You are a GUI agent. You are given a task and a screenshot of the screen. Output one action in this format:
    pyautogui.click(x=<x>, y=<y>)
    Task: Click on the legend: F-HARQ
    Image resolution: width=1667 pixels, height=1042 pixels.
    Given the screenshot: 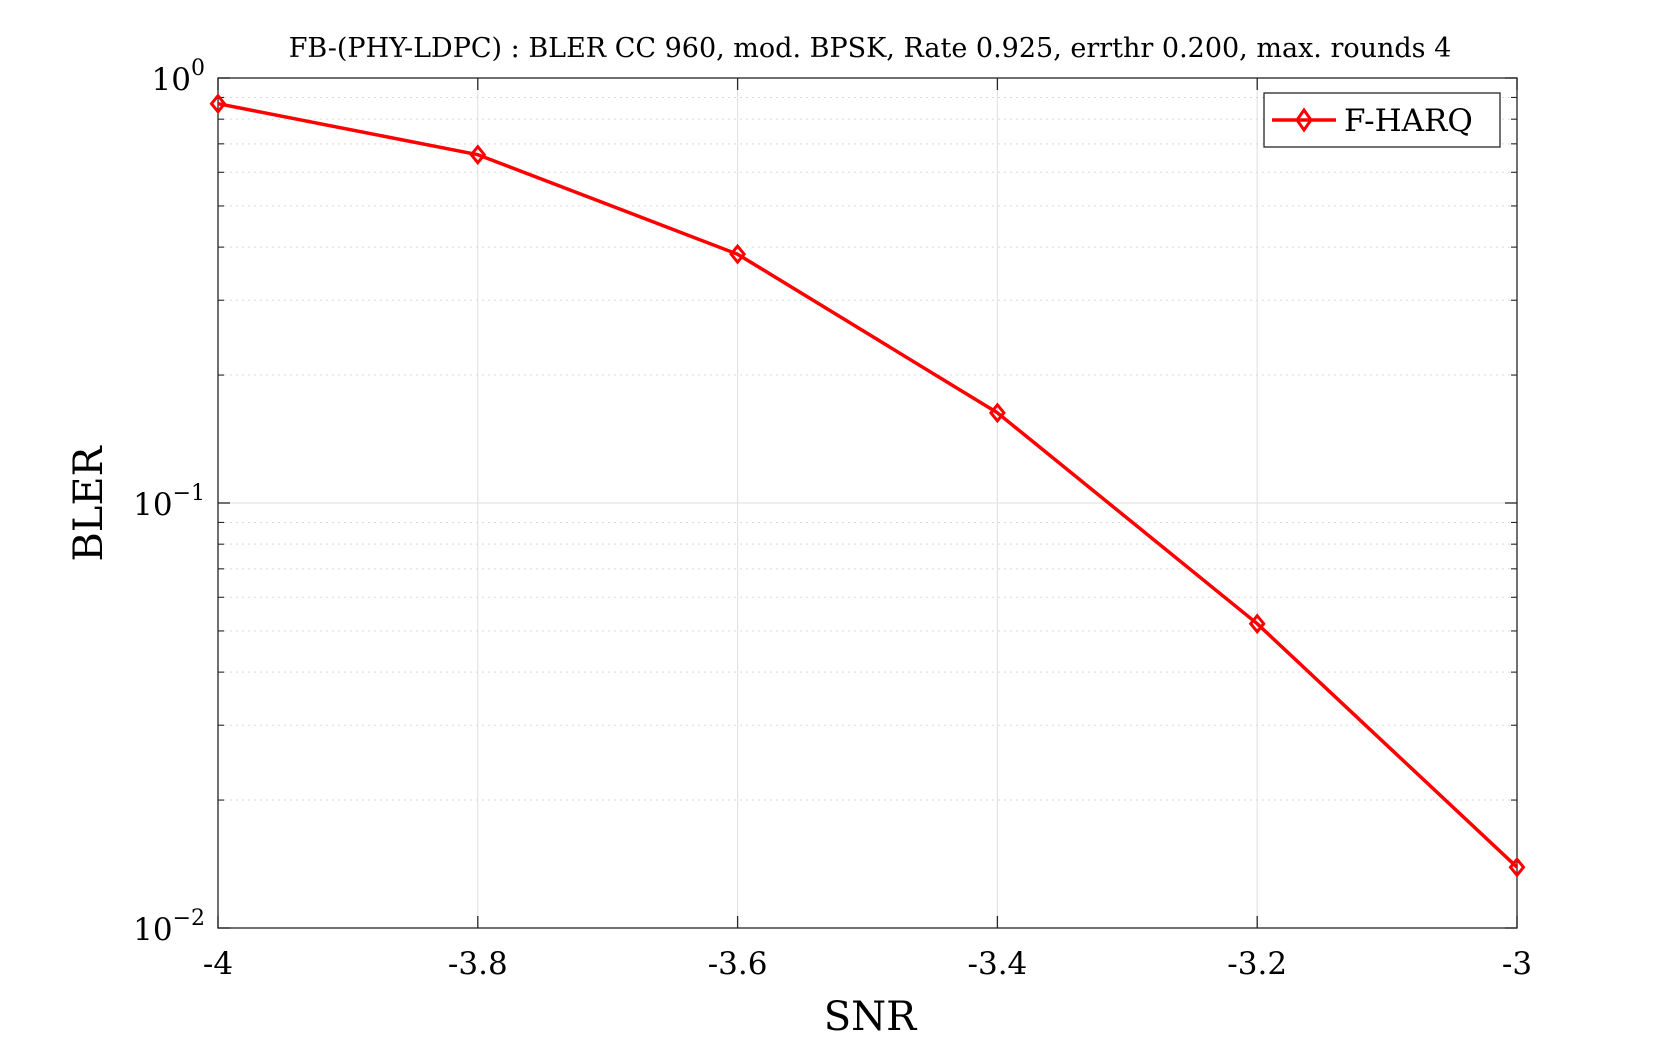 What is the action you would take?
    pyautogui.click(x=1382, y=120)
    